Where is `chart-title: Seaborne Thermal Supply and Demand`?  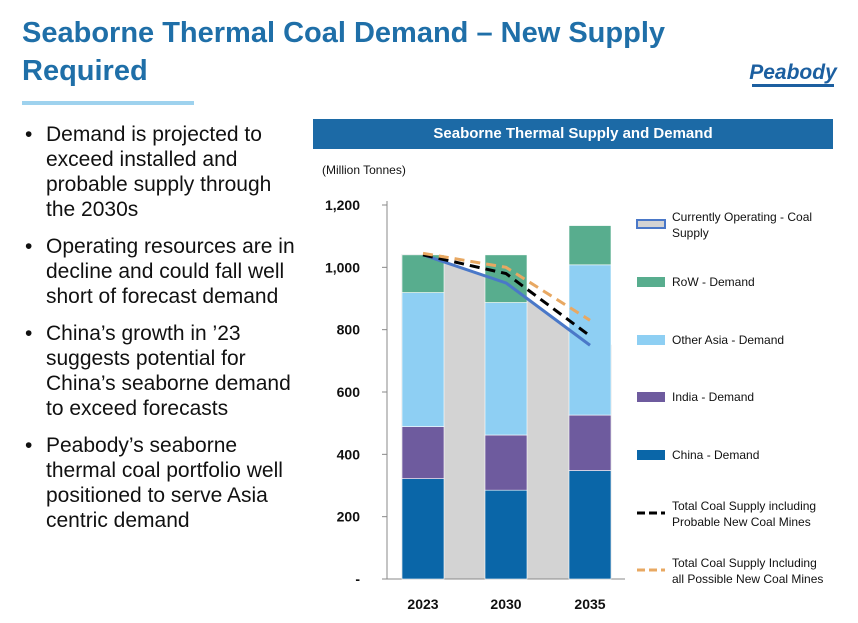 chart-title: Seaborne Thermal Supply and Demand is located at coordinates (573, 134).